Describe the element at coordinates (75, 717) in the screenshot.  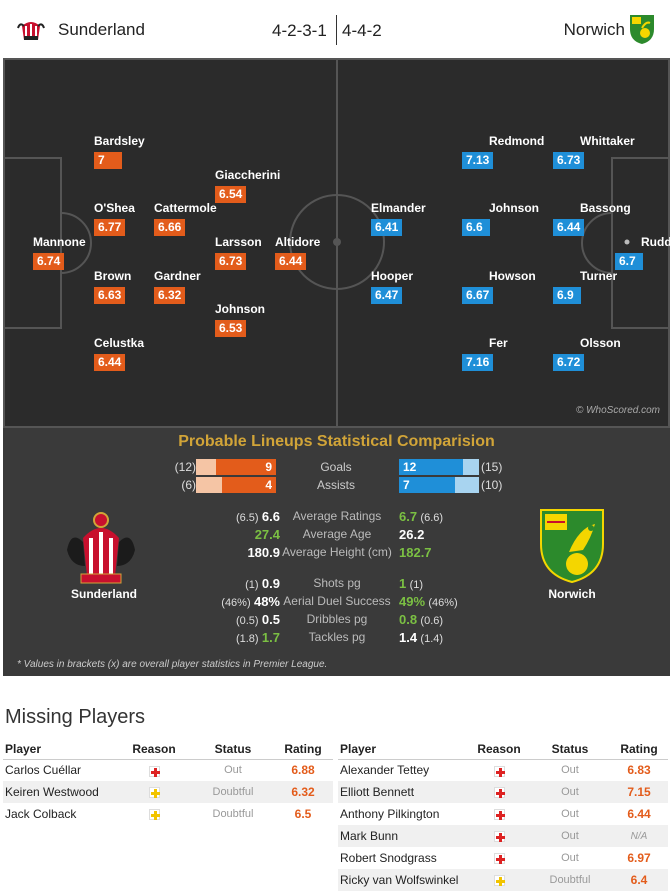
I see `missing-players-title: Missing Players` at that location.